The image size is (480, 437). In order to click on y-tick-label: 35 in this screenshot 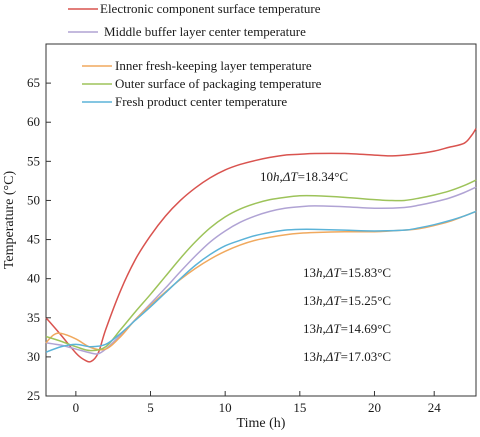, I will do `click(33, 317)`.